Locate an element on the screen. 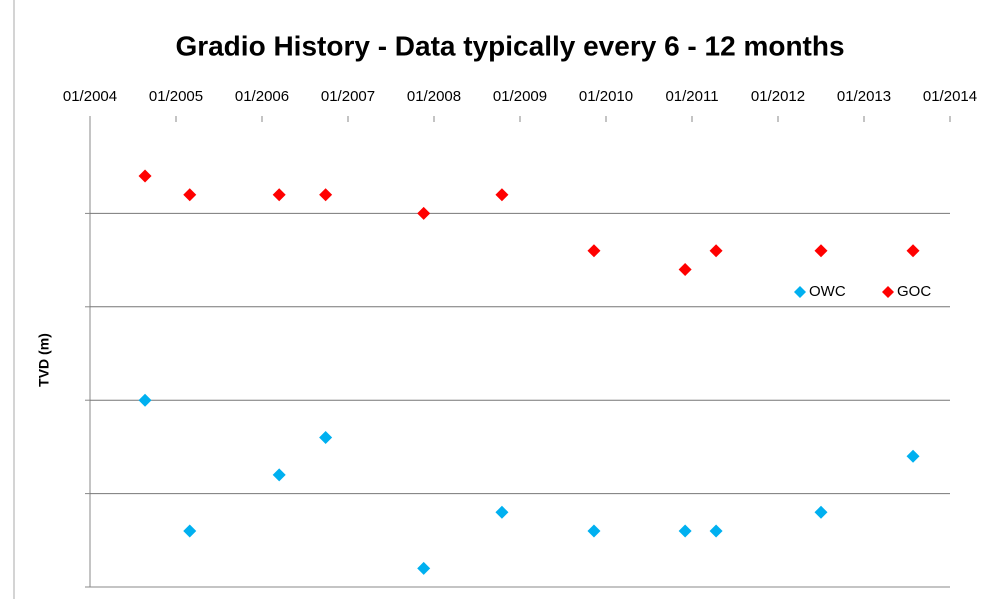 Image resolution: width=994 pixels, height=599 pixels. x-tick-label: 01/2013 is located at coordinates (864, 96).